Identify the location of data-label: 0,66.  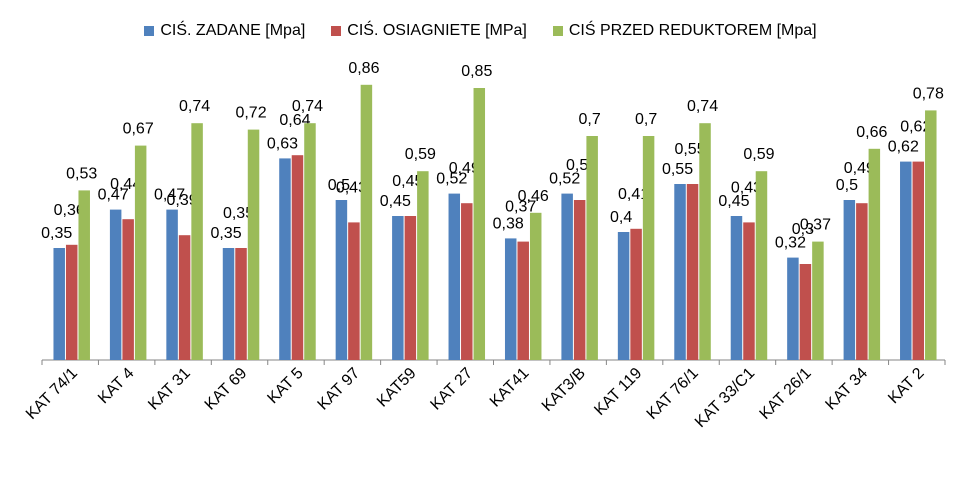
(871, 132).